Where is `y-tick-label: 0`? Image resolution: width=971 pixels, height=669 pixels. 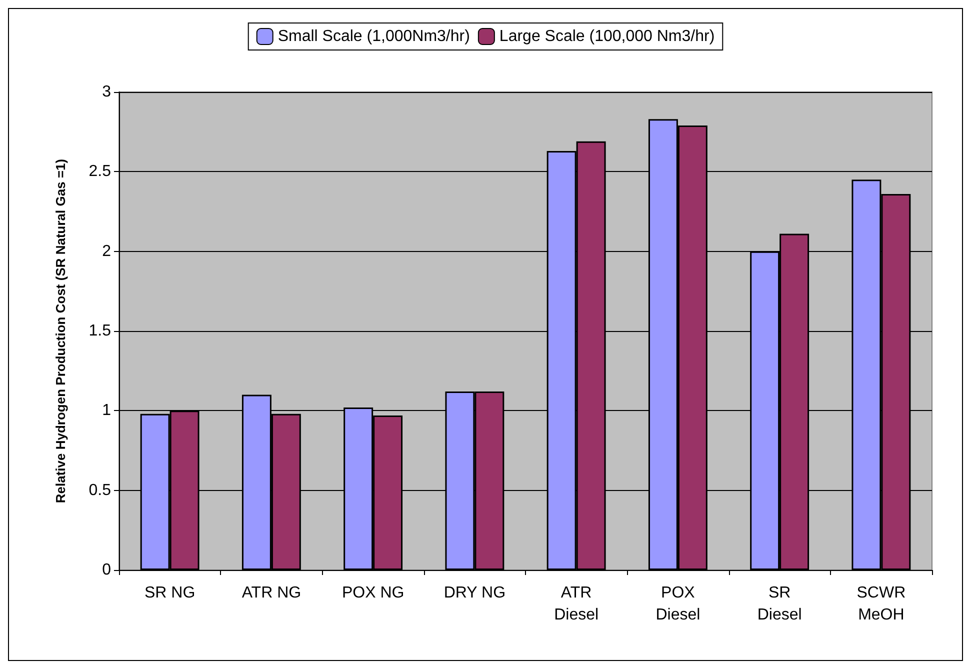
y-tick-label: 0 is located at coordinates (107, 570).